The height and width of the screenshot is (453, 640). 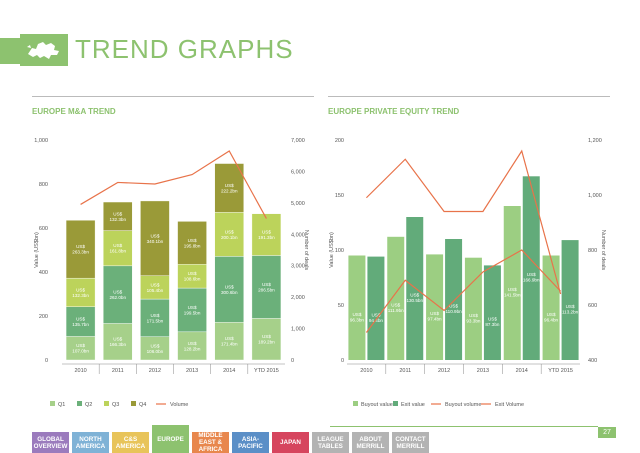 I want to click on data-label: US$ 199.5bn, so click(x=192, y=310).